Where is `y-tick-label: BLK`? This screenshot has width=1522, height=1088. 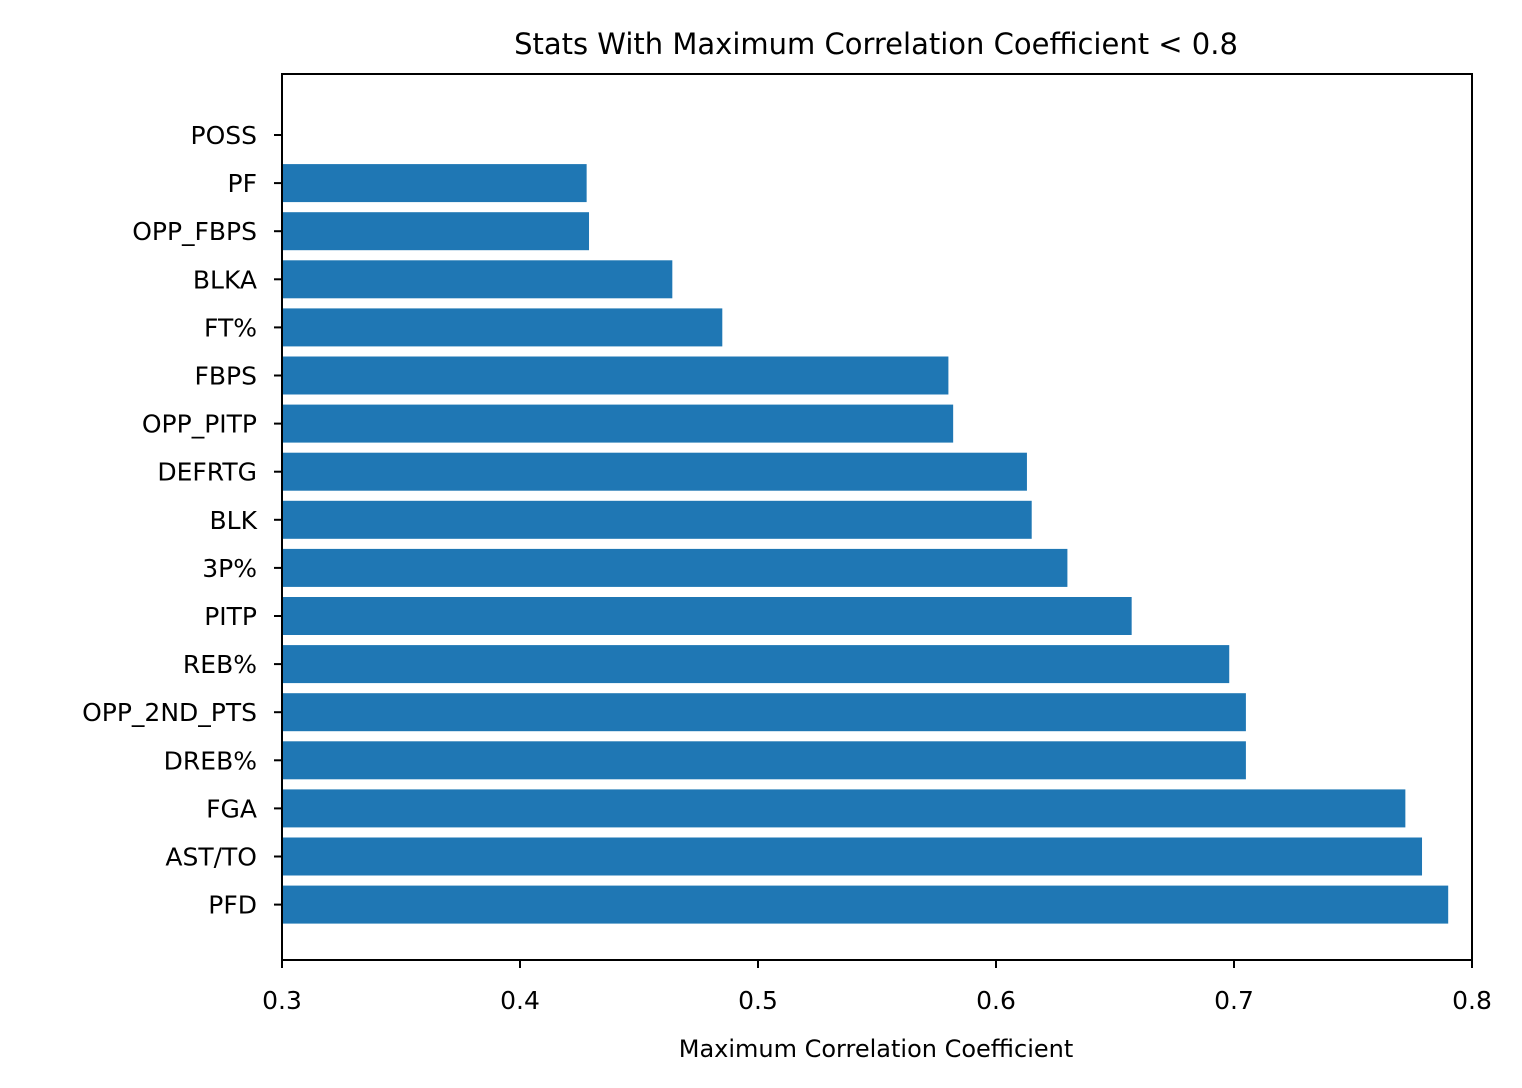
y-tick-label: BLK is located at coordinates (234, 520).